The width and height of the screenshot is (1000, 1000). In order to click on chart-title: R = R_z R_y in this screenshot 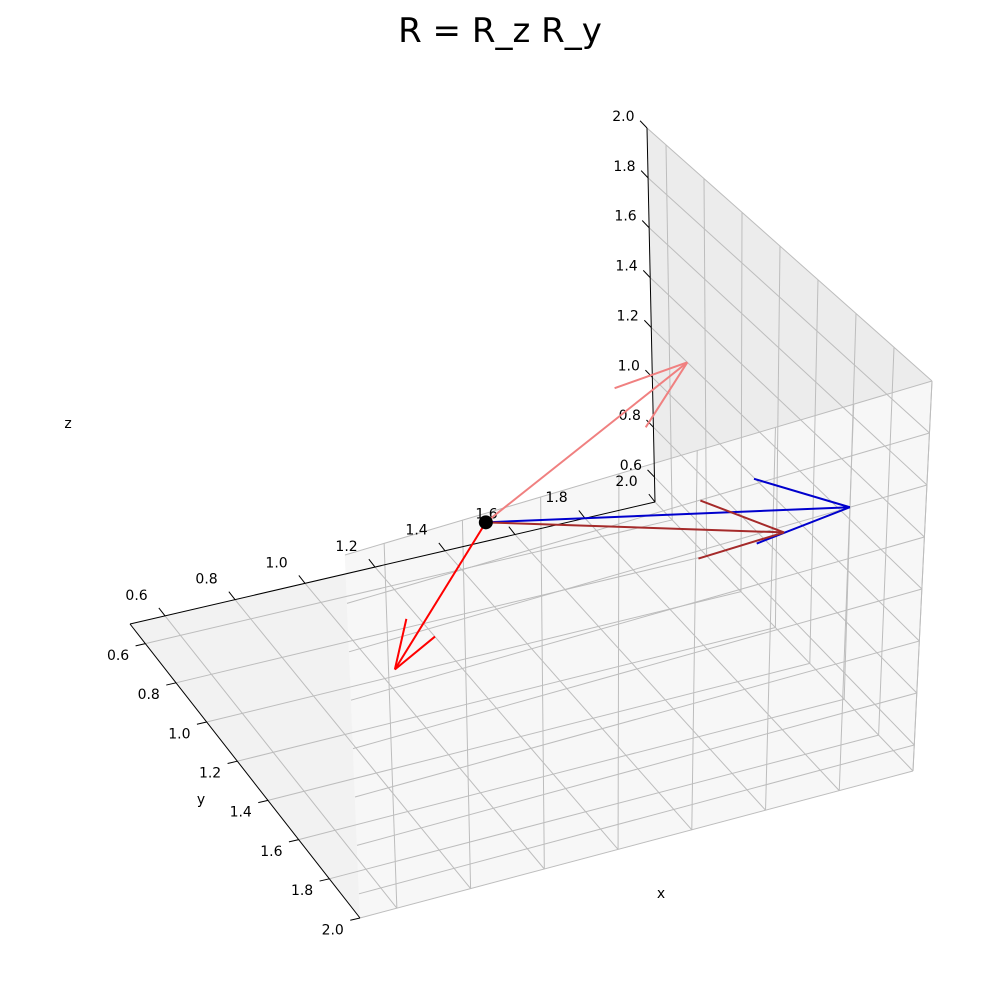, I will do `click(500, 31)`.